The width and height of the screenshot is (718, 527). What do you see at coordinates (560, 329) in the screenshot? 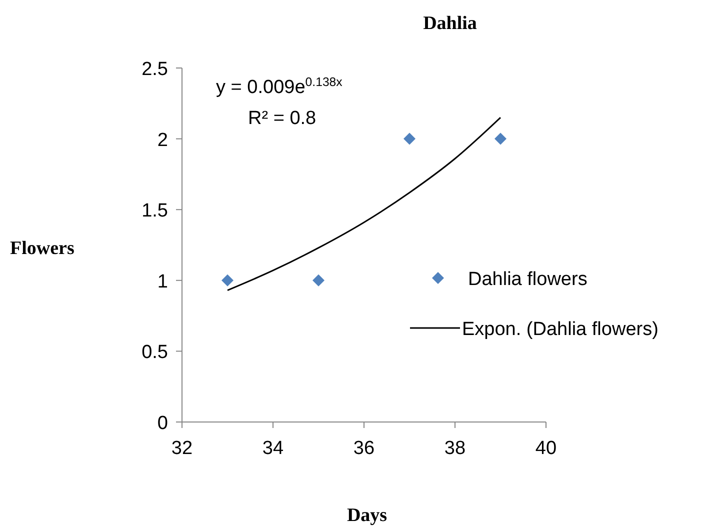
I see `legend-label: Expon. (Dahlia flowers)` at bounding box center [560, 329].